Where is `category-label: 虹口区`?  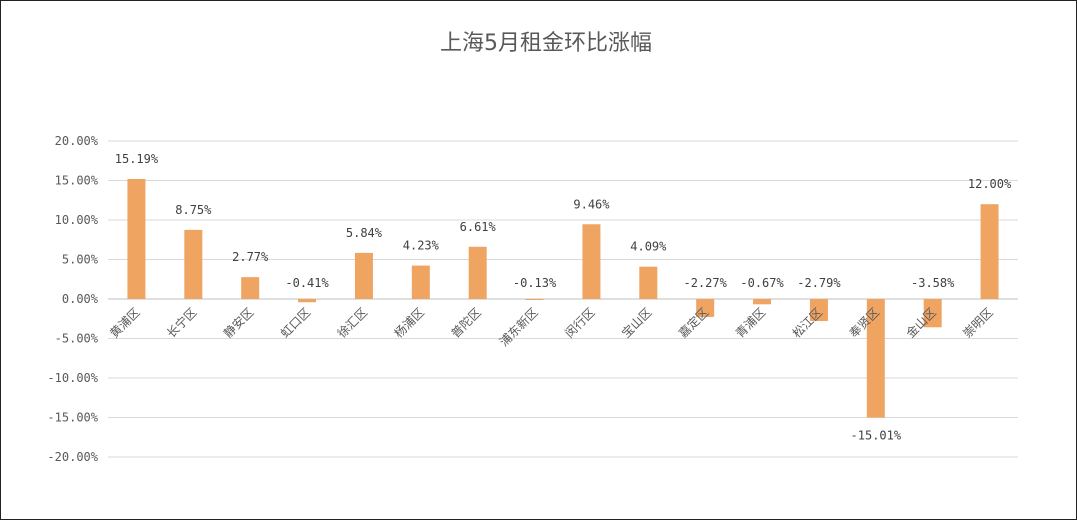
category-label: 虹口区 is located at coordinates (295, 322).